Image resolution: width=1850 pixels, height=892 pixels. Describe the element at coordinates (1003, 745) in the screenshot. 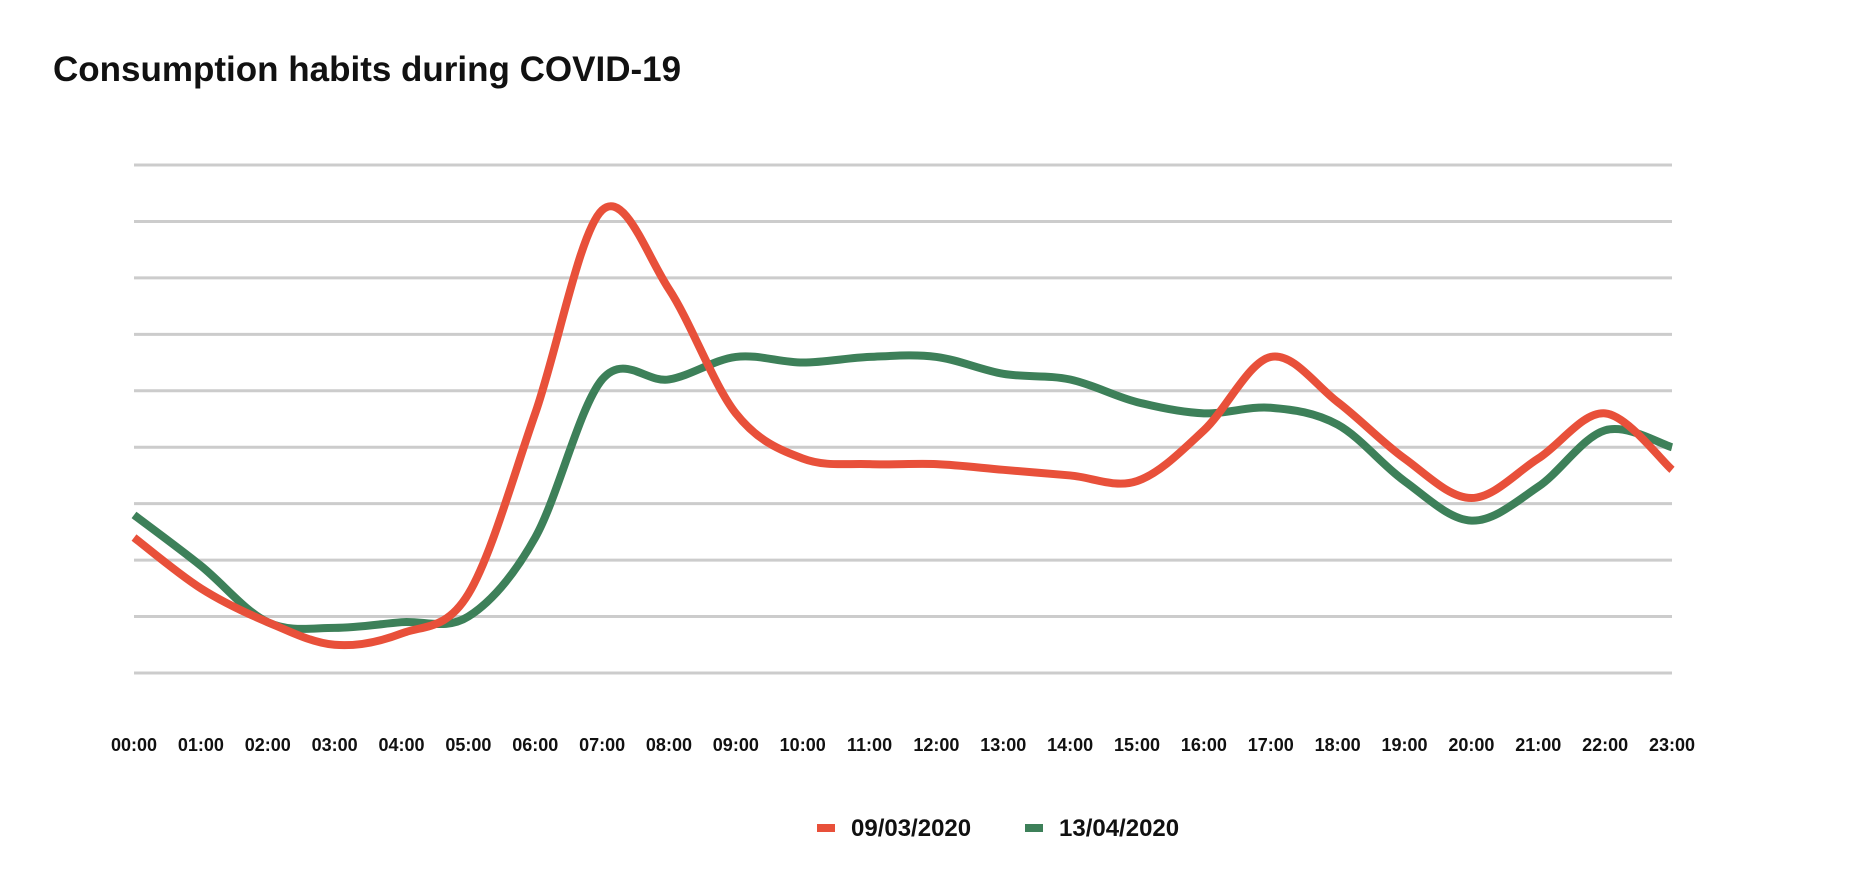

I see `x-tick-label: 13:00` at that location.